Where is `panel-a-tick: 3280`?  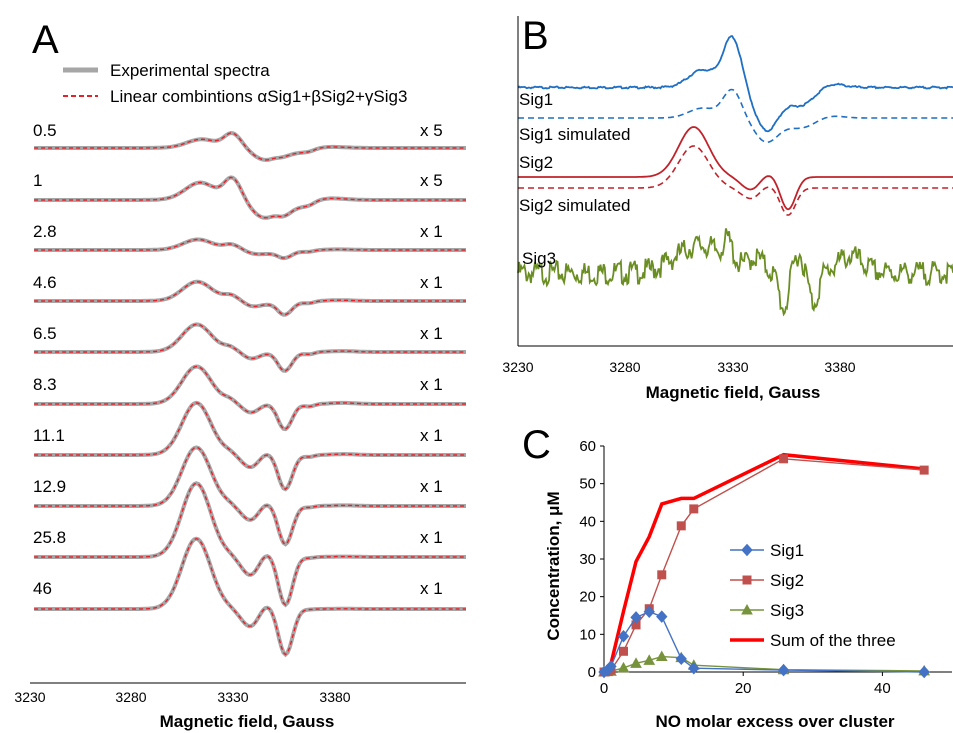 panel-a-tick: 3280 is located at coordinates (130, 697).